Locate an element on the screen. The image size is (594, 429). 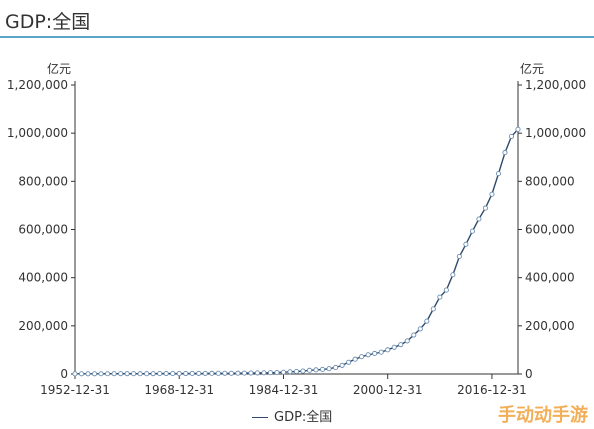
right-y-unit-label: 亿元 is located at coordinates (532, 68).